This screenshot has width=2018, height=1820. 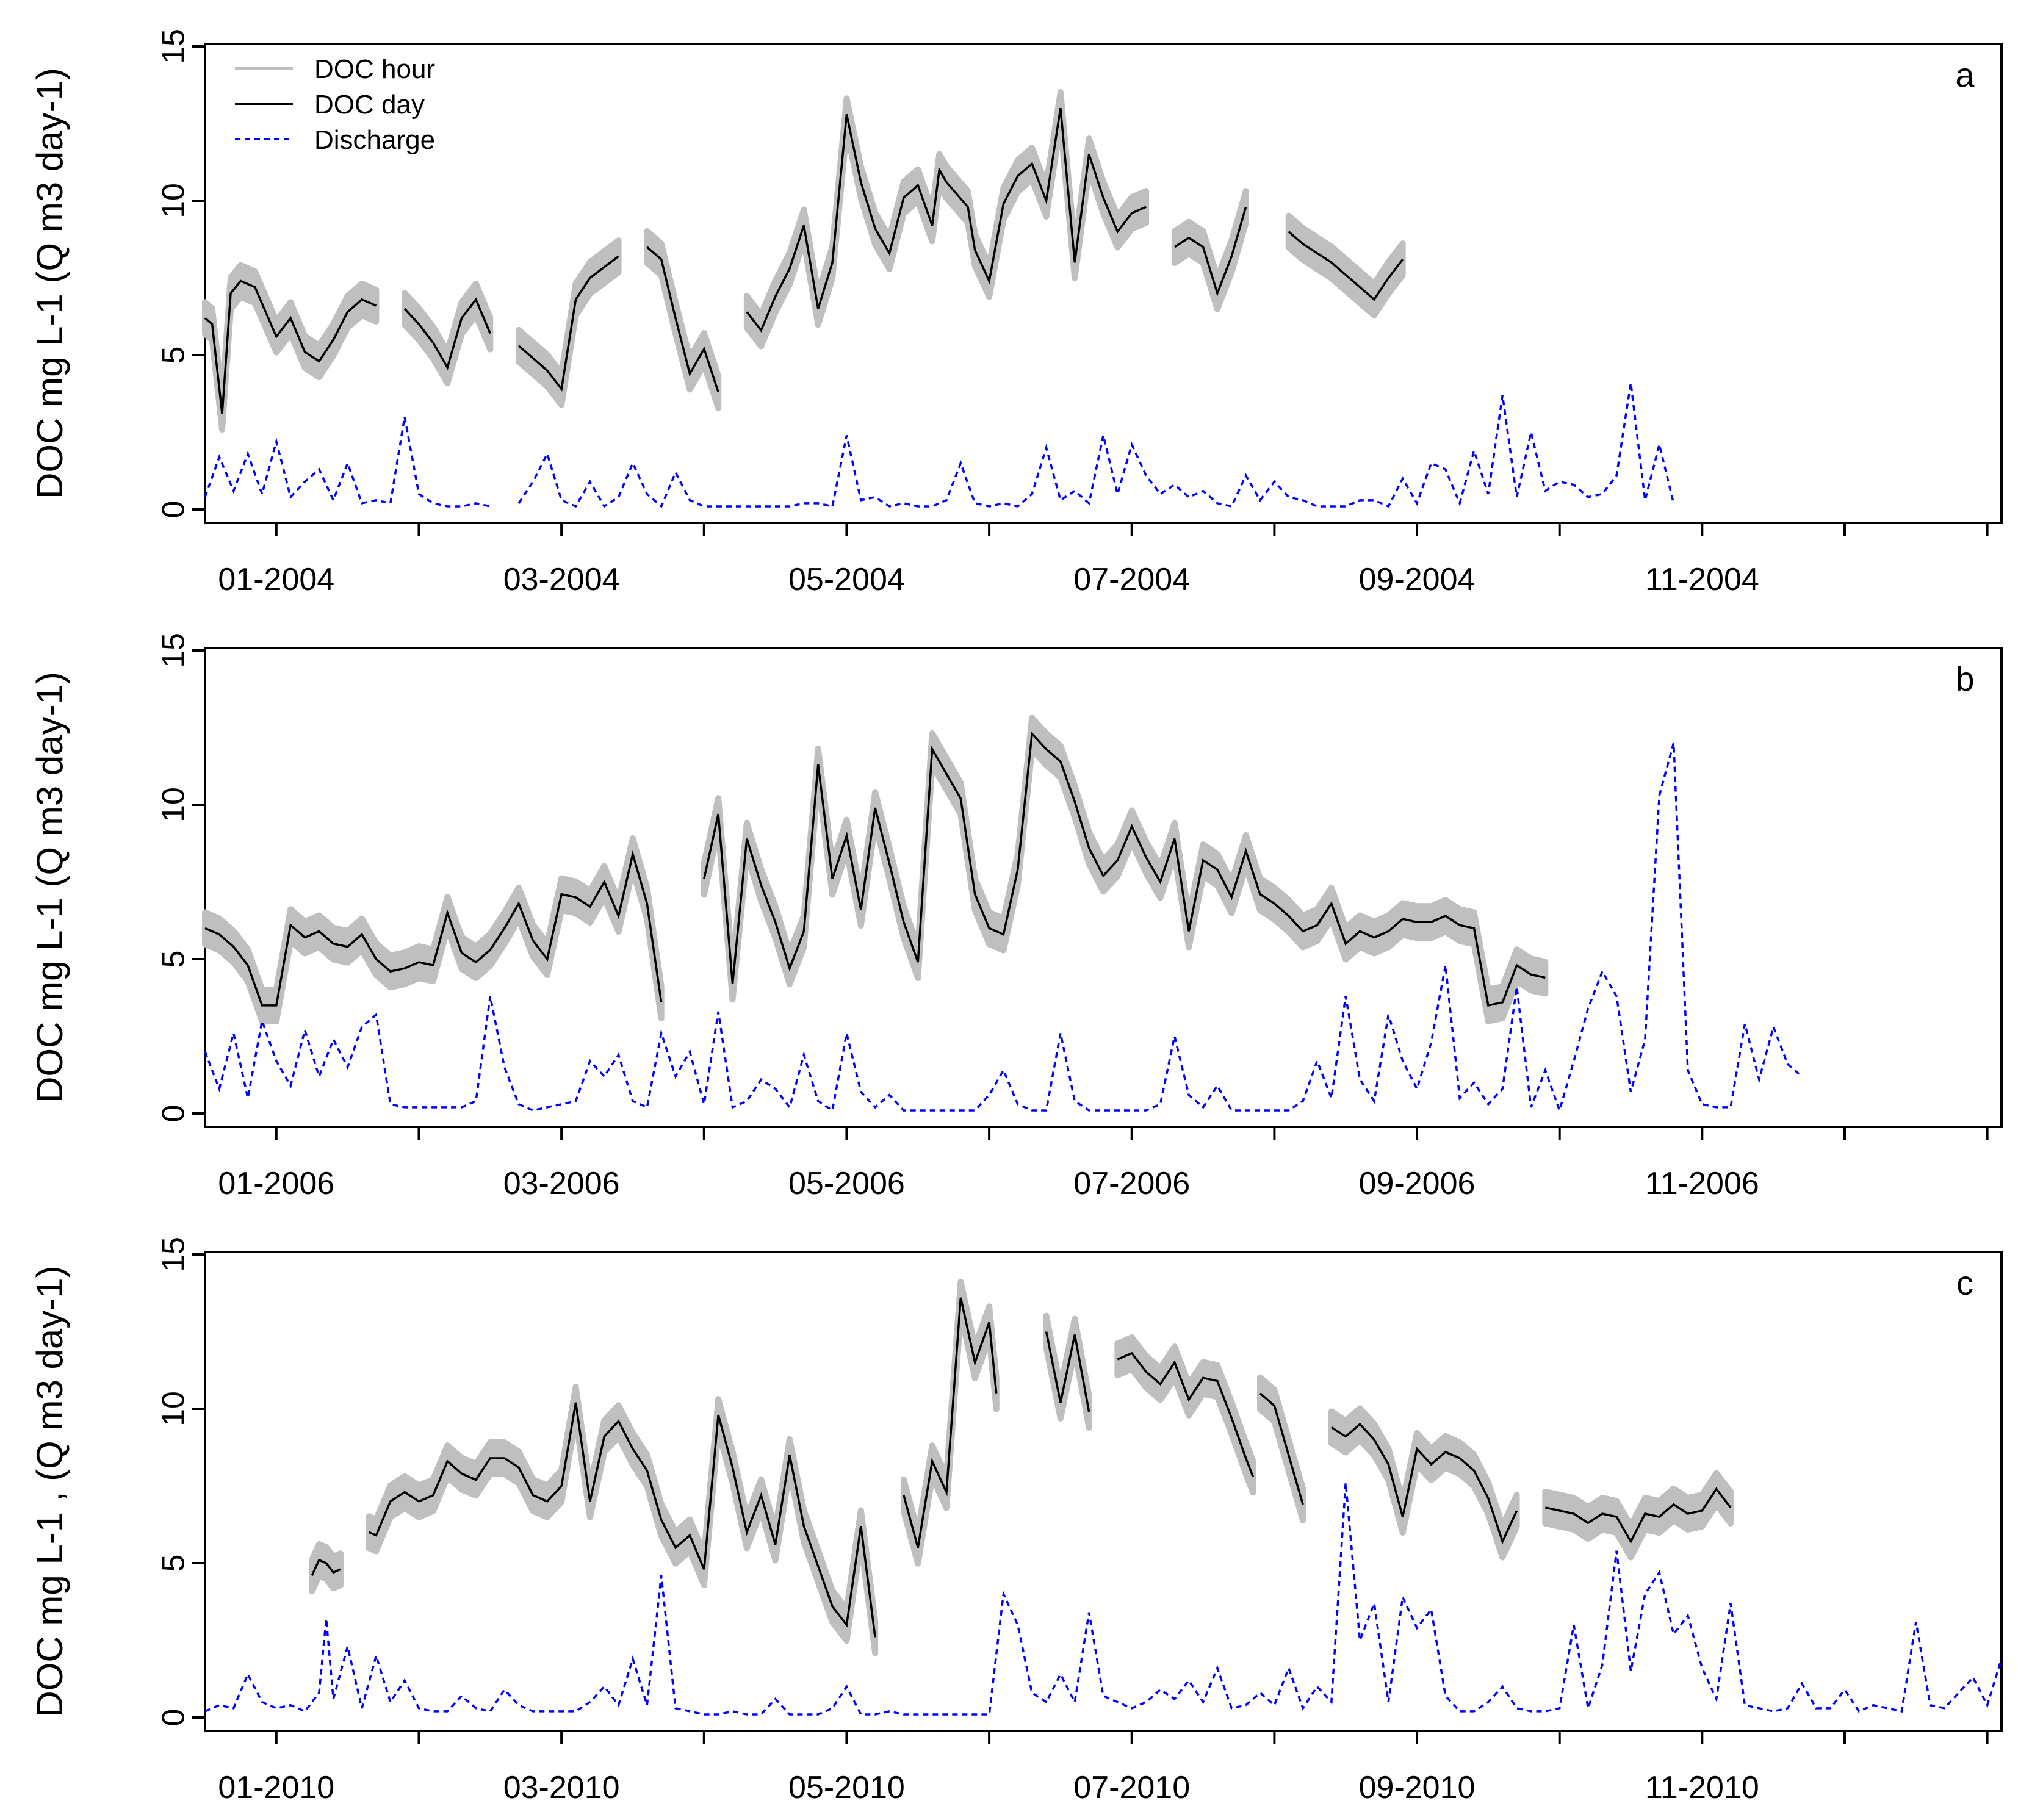 I want to click on x-tick-label: 09-2006, so click(x=1418, y=1183).